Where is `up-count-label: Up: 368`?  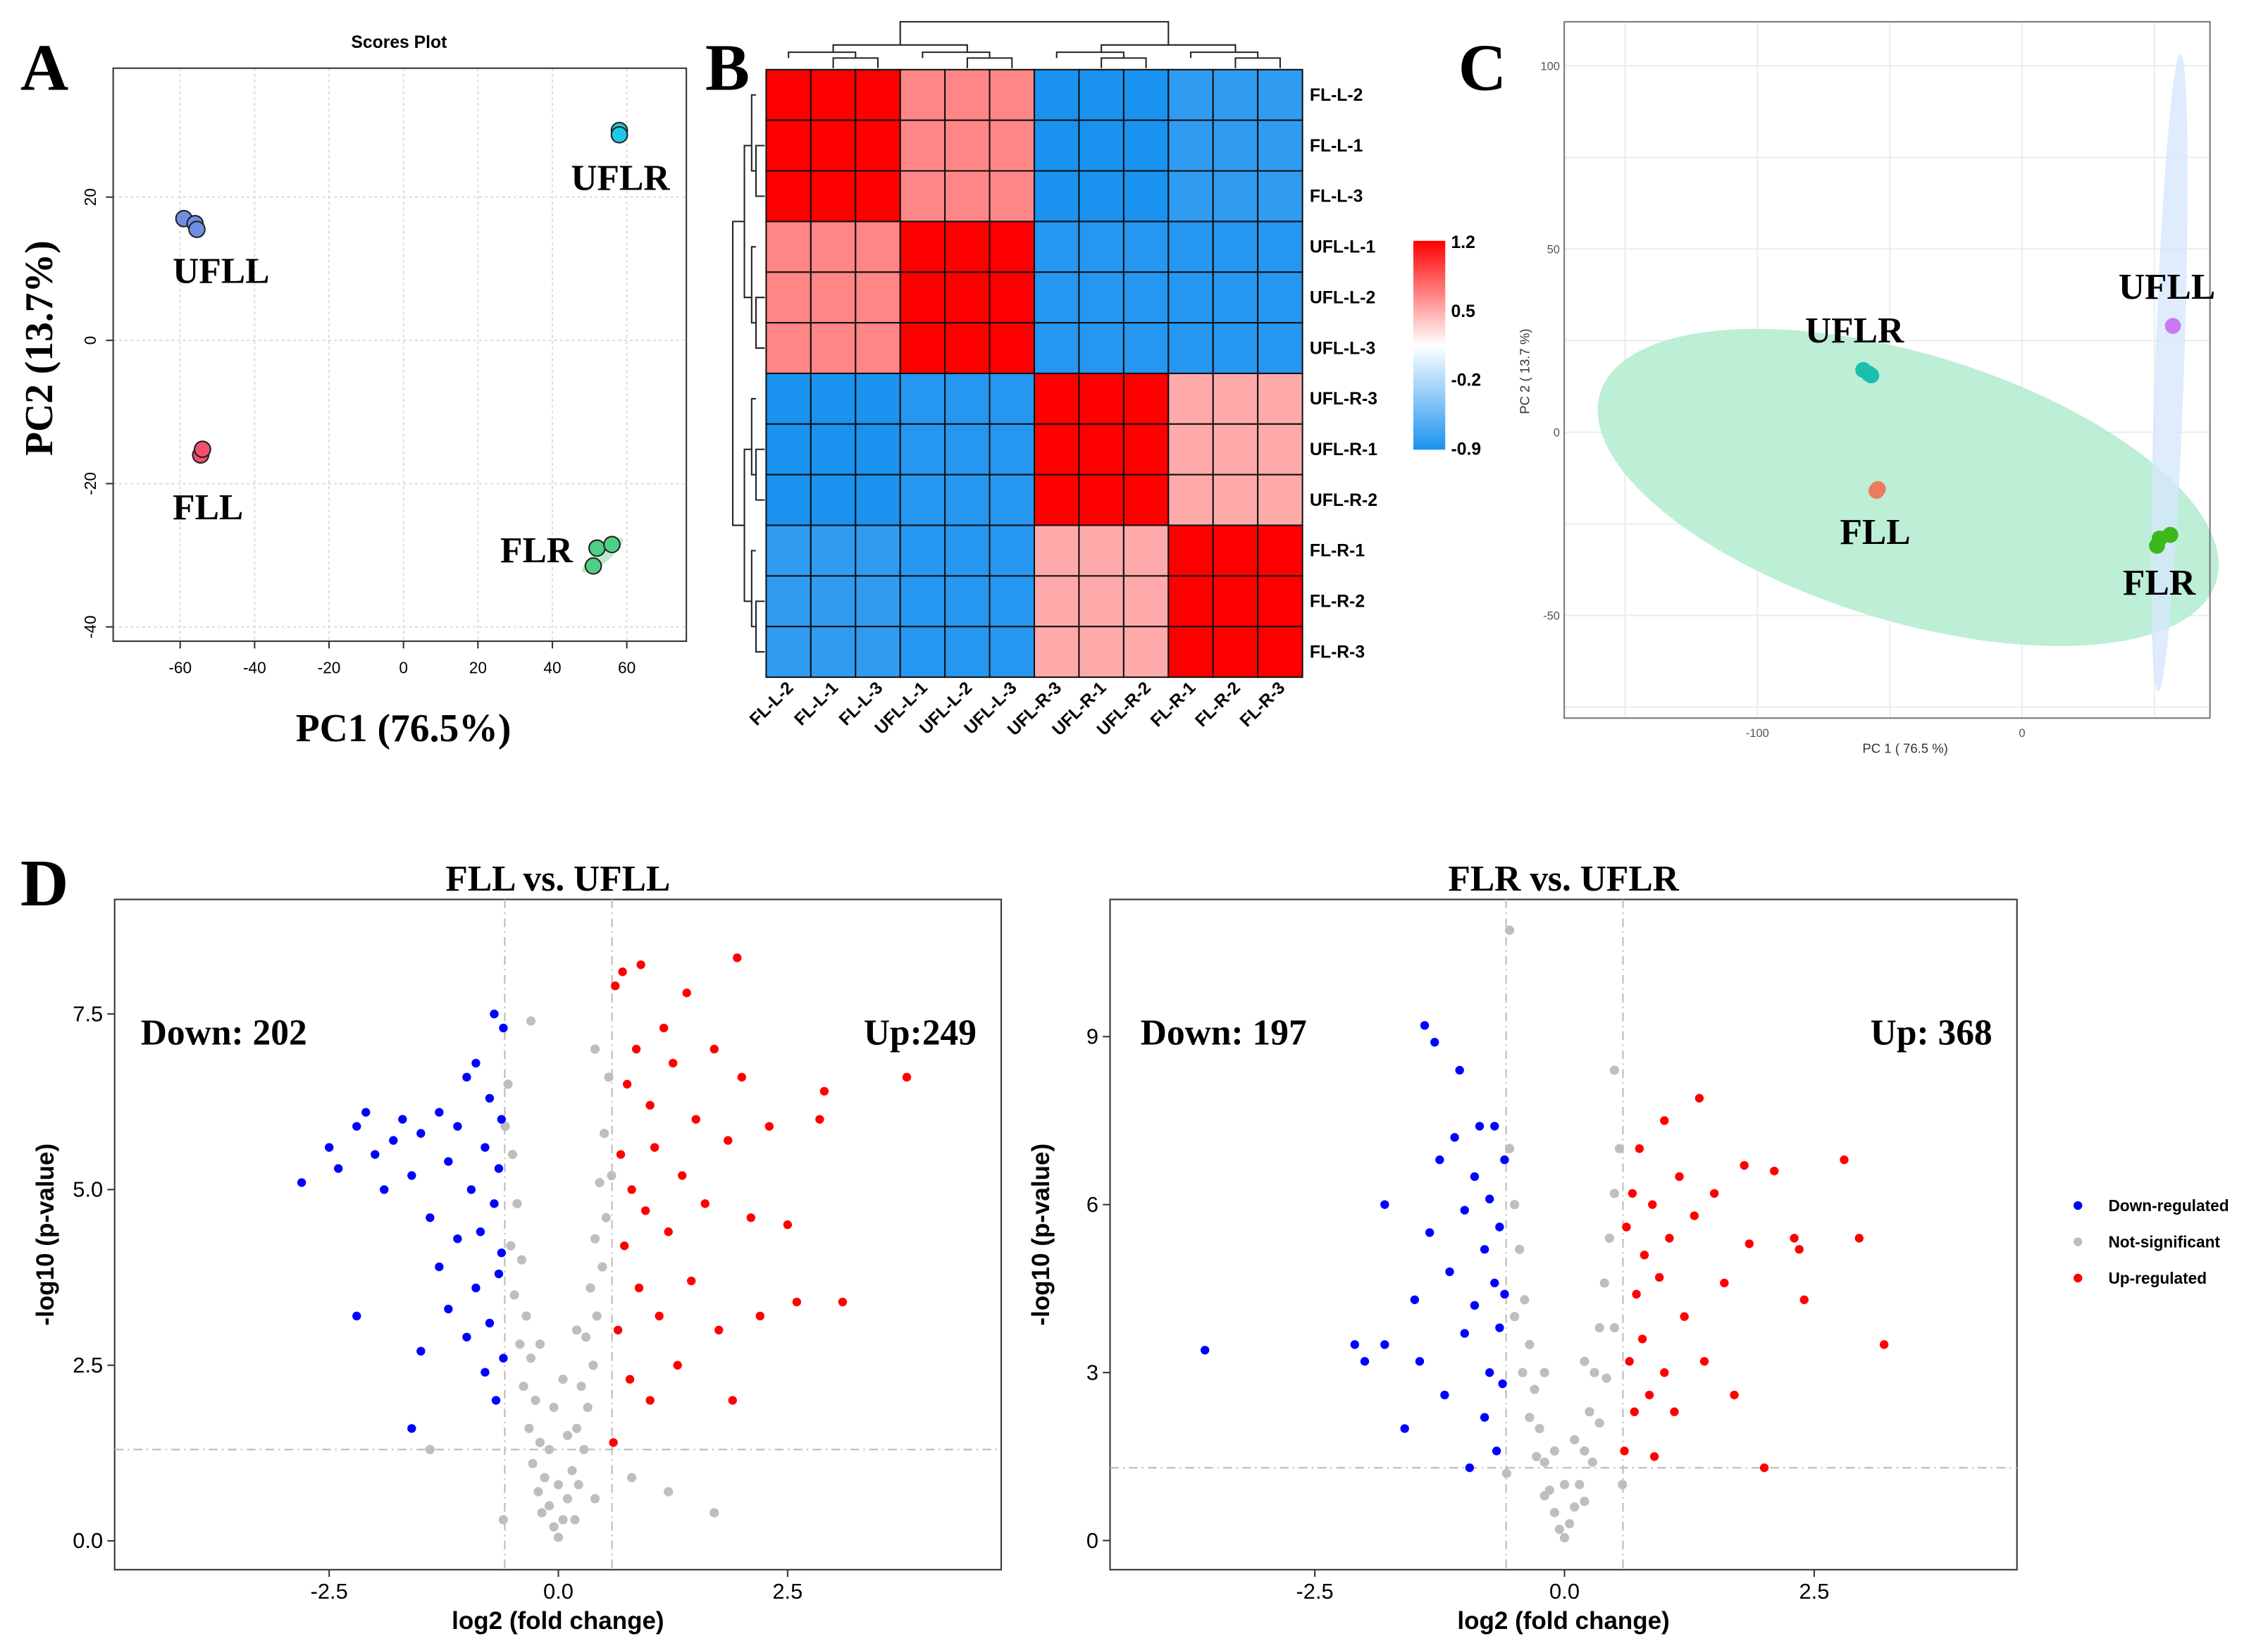
up-count-label: Up: 368 is located at coordinates (1932, 1032).